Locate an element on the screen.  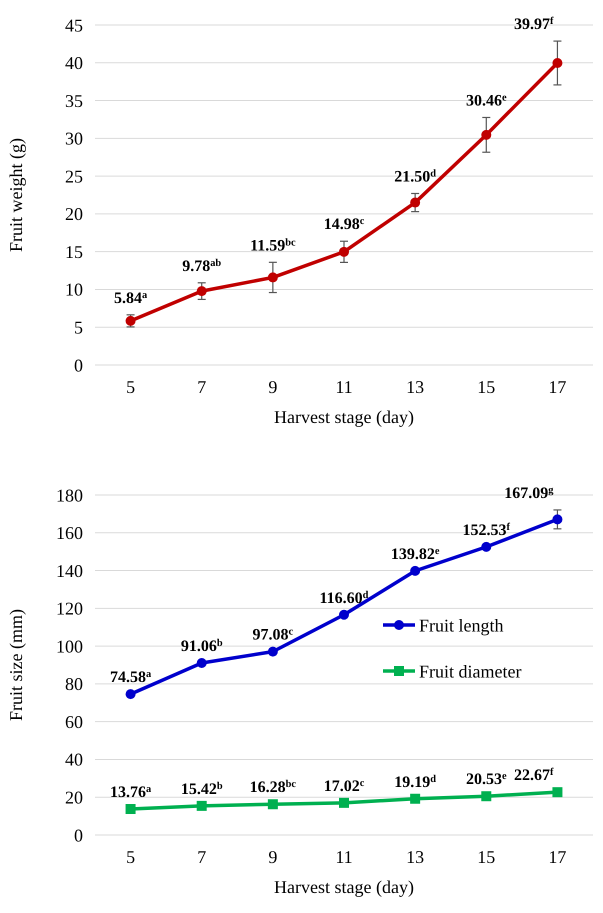
data-label: 116.60$^{d}$ is located at coordinates (344, 598).